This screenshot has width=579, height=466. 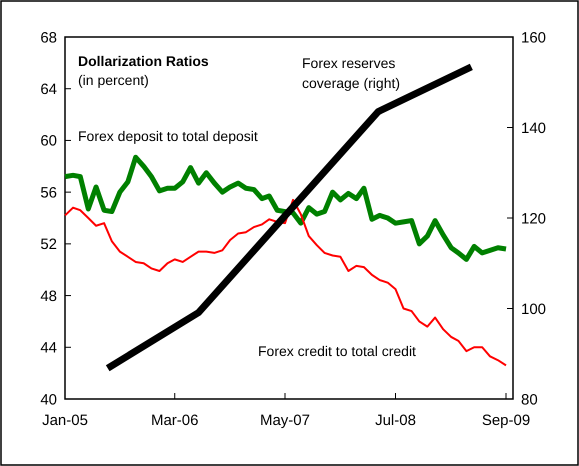 I want to click on y2-tick-label: 100, so click(x=533, y=309).